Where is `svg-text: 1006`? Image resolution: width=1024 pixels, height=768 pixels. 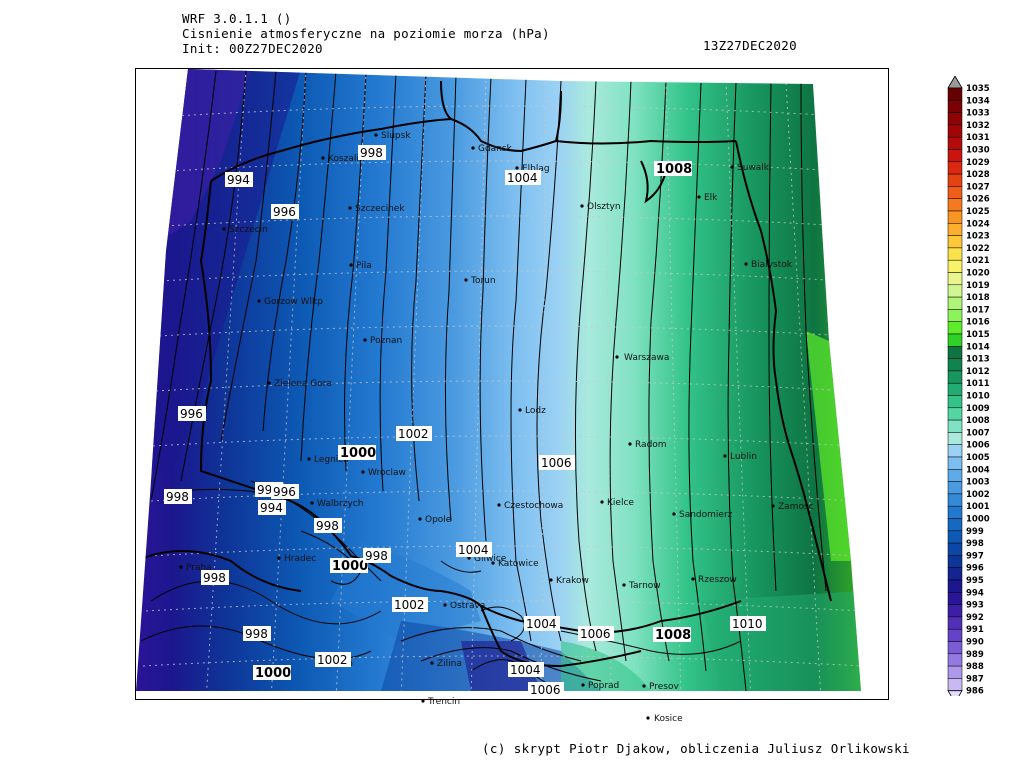
svg-text: 1006 is located at coordinates (595, 634).